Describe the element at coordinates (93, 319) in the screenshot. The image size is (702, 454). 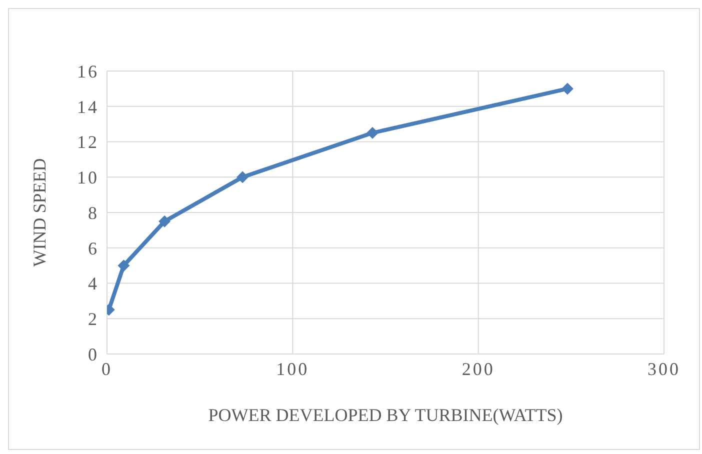
I see `y-tick-label: 2` at that location.